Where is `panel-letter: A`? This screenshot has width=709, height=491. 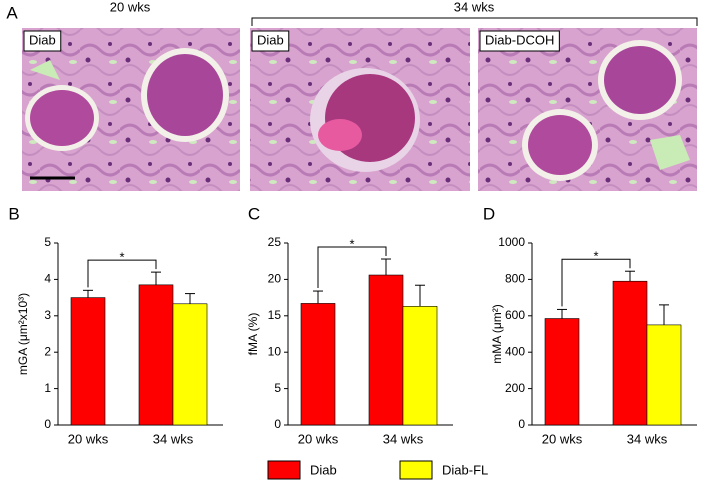 panel-letter: A is located at coordinates (12, 12).